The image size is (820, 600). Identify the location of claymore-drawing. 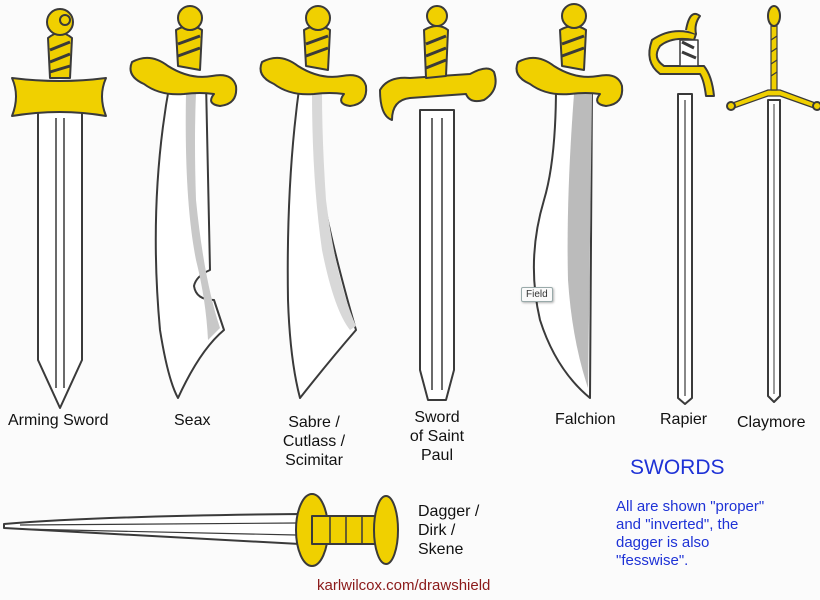
(773, 204).